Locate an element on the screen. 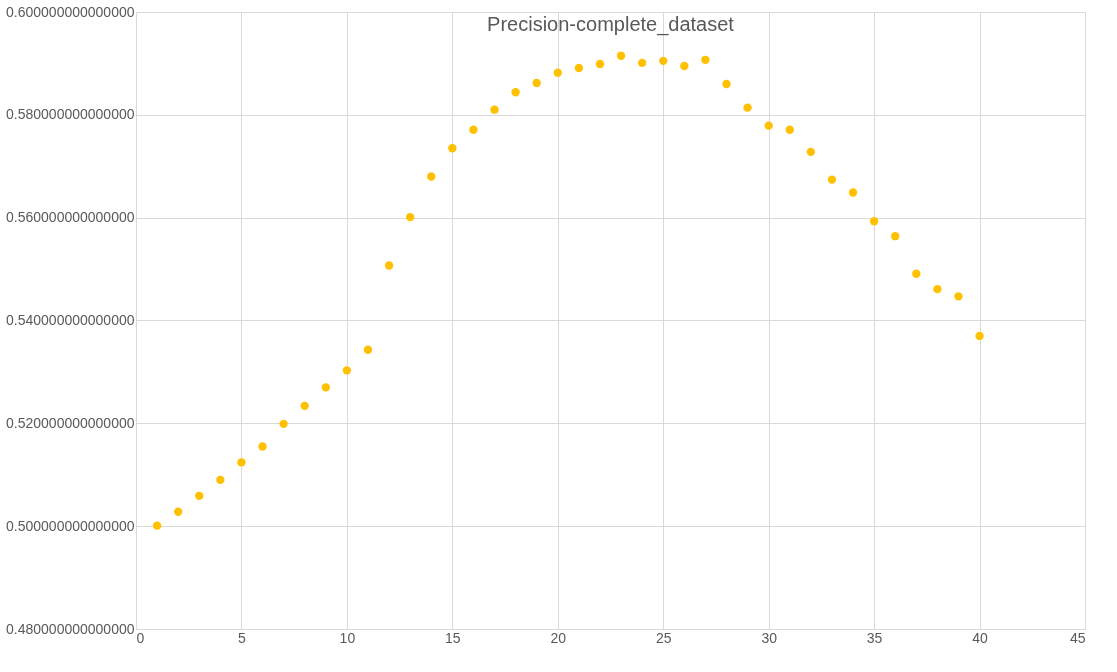 The width and height of the screenshot is (1117, 672). y-tick-label: 0.560000000000000 is located at coordinates (70, 217).